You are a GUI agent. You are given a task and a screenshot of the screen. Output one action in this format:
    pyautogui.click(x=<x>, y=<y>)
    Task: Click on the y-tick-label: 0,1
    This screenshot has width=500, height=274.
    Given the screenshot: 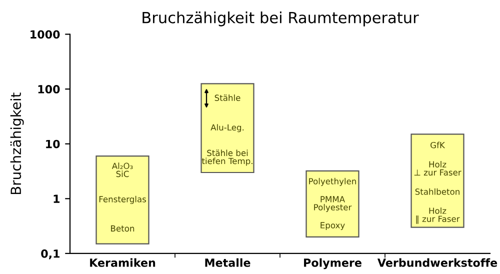 What is the action you would take?
    pyautogui.click(x=50, y=254)
    